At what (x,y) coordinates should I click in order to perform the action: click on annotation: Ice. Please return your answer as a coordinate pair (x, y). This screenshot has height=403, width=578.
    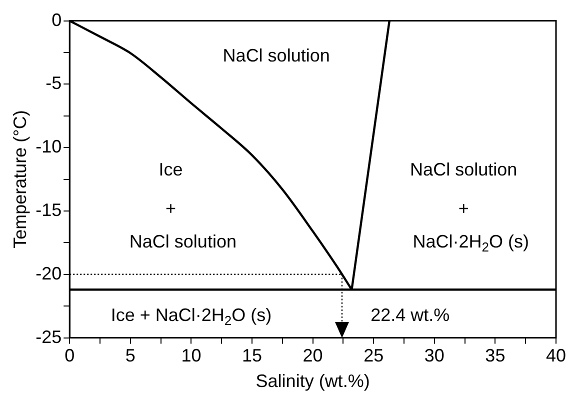
    Looking at the image, I should click on (170, 169).